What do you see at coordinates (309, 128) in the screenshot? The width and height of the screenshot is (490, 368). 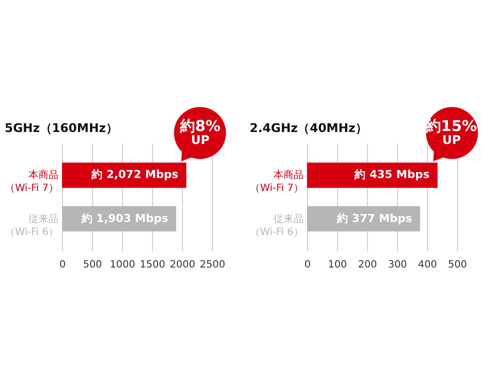 I see `chart-title: 2.4GHz（40MHz）` at bounding box center [309, 128].